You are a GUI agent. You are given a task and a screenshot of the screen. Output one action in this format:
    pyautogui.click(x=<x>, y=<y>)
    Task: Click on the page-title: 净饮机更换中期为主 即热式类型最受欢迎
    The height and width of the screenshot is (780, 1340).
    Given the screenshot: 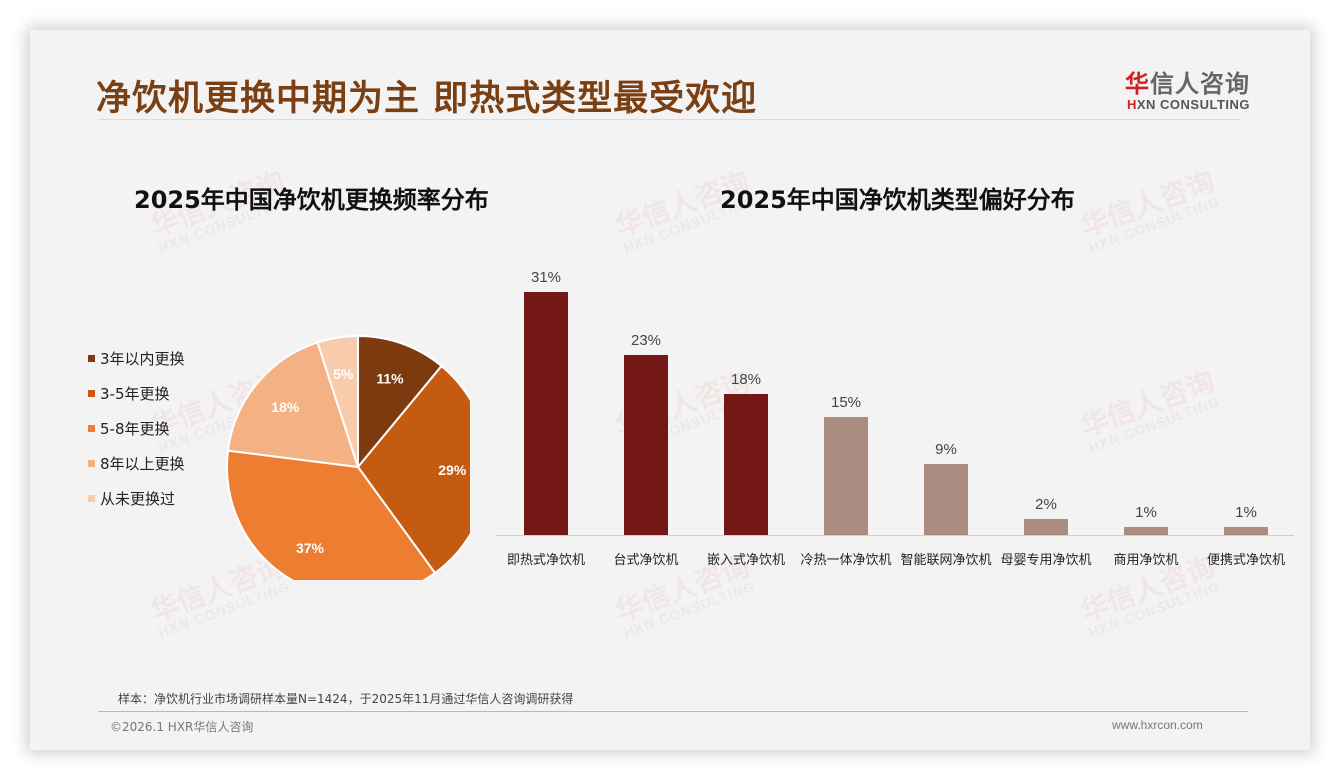 What is the action you would take?
    pyautogui.click(x=427, y=99)
    